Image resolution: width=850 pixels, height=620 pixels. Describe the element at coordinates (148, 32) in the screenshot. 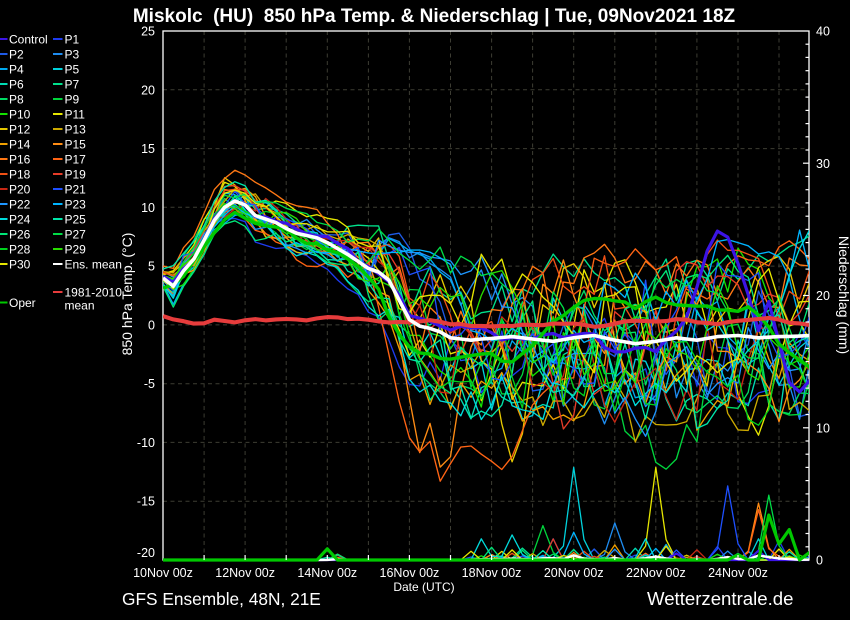

I see `svg-text: 25` at that location.